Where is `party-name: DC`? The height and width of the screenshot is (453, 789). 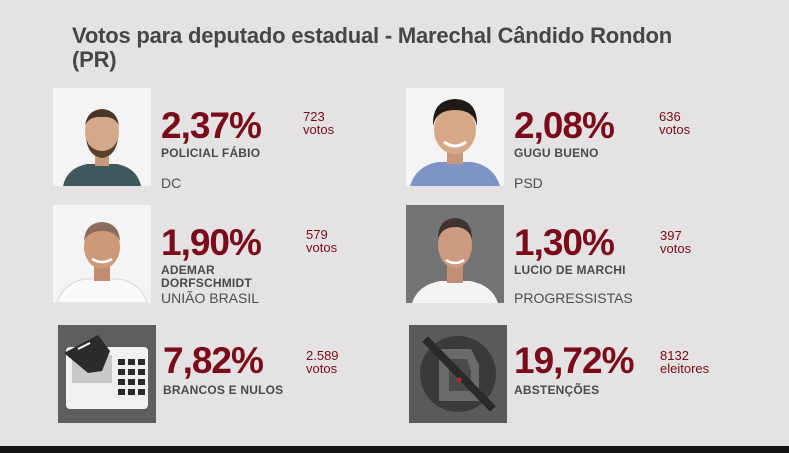 party-name: DC is located at coordinates (171, 183).